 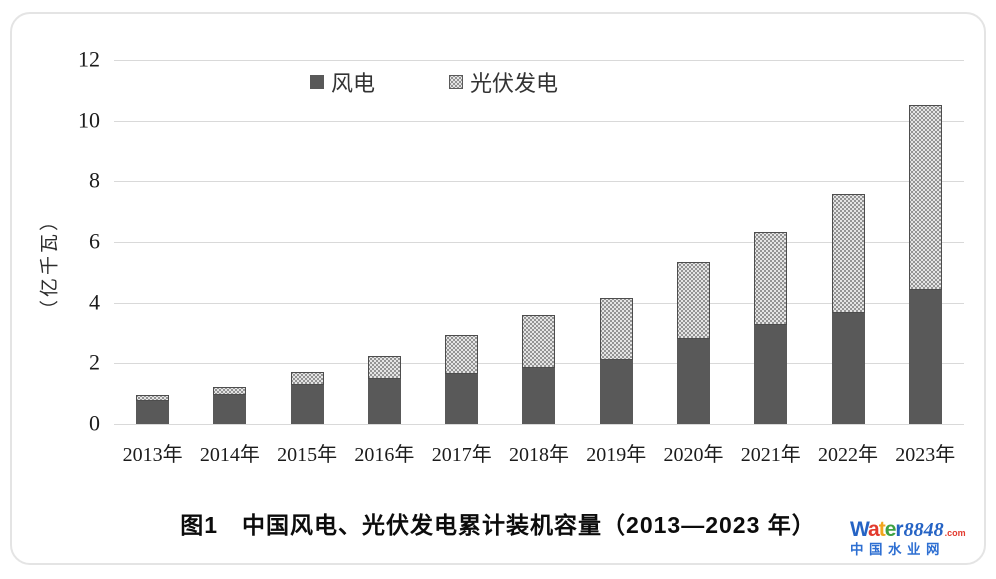 I want to click on legend-item-solar: 光伏发电, so click(x=503, y=82).